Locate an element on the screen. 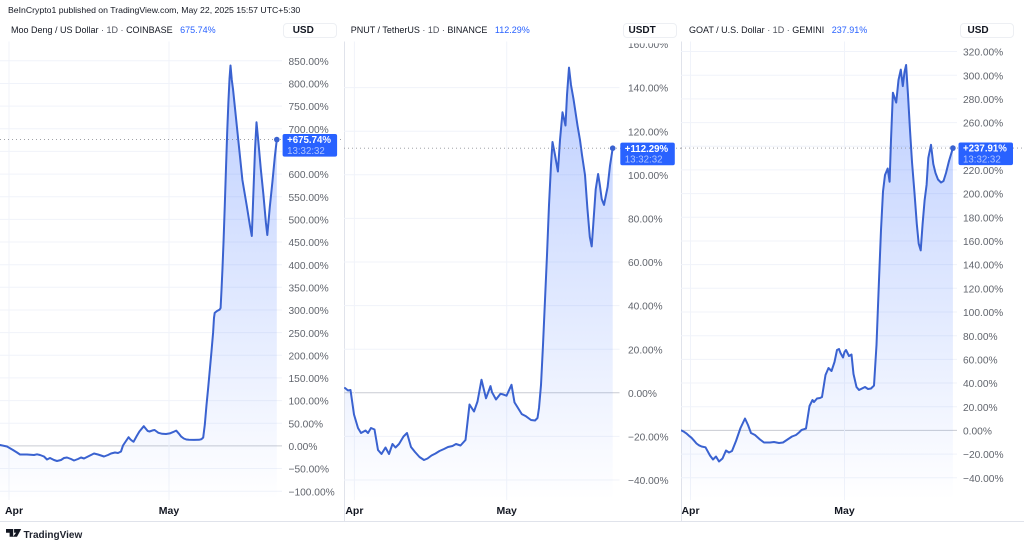  svg-text: 50.00% is located at coordinates (306, 424).